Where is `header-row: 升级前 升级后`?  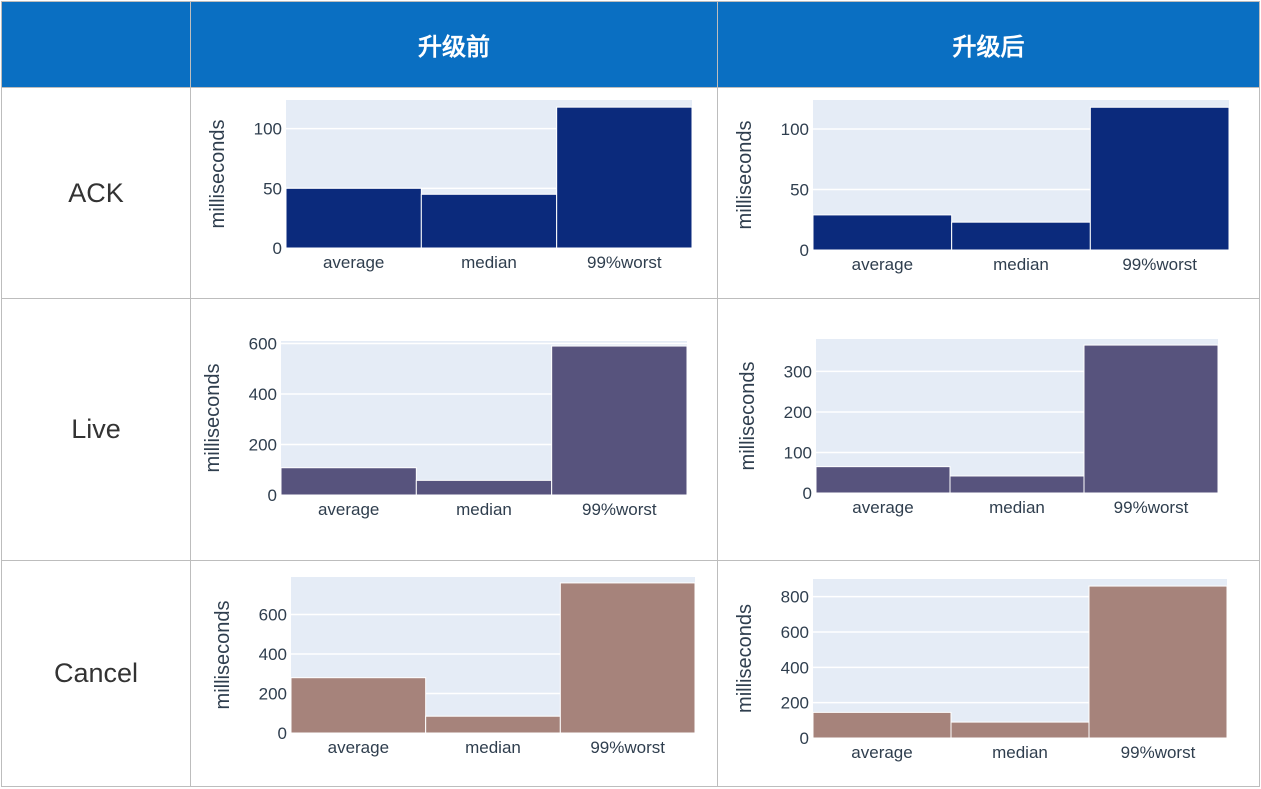
header-row: 升级前 升级后 is located at coordinates (630, 44).